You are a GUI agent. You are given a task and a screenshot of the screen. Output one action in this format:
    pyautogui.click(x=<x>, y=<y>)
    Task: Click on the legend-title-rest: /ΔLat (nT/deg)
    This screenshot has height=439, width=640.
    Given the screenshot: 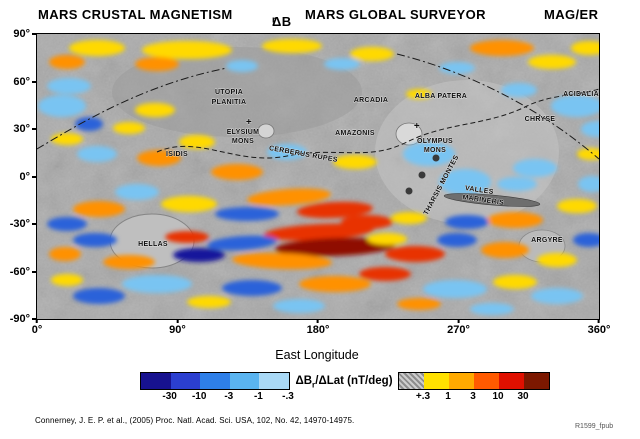 What is the action you would take?
    pyautogui.click(x=354, y=381)
    